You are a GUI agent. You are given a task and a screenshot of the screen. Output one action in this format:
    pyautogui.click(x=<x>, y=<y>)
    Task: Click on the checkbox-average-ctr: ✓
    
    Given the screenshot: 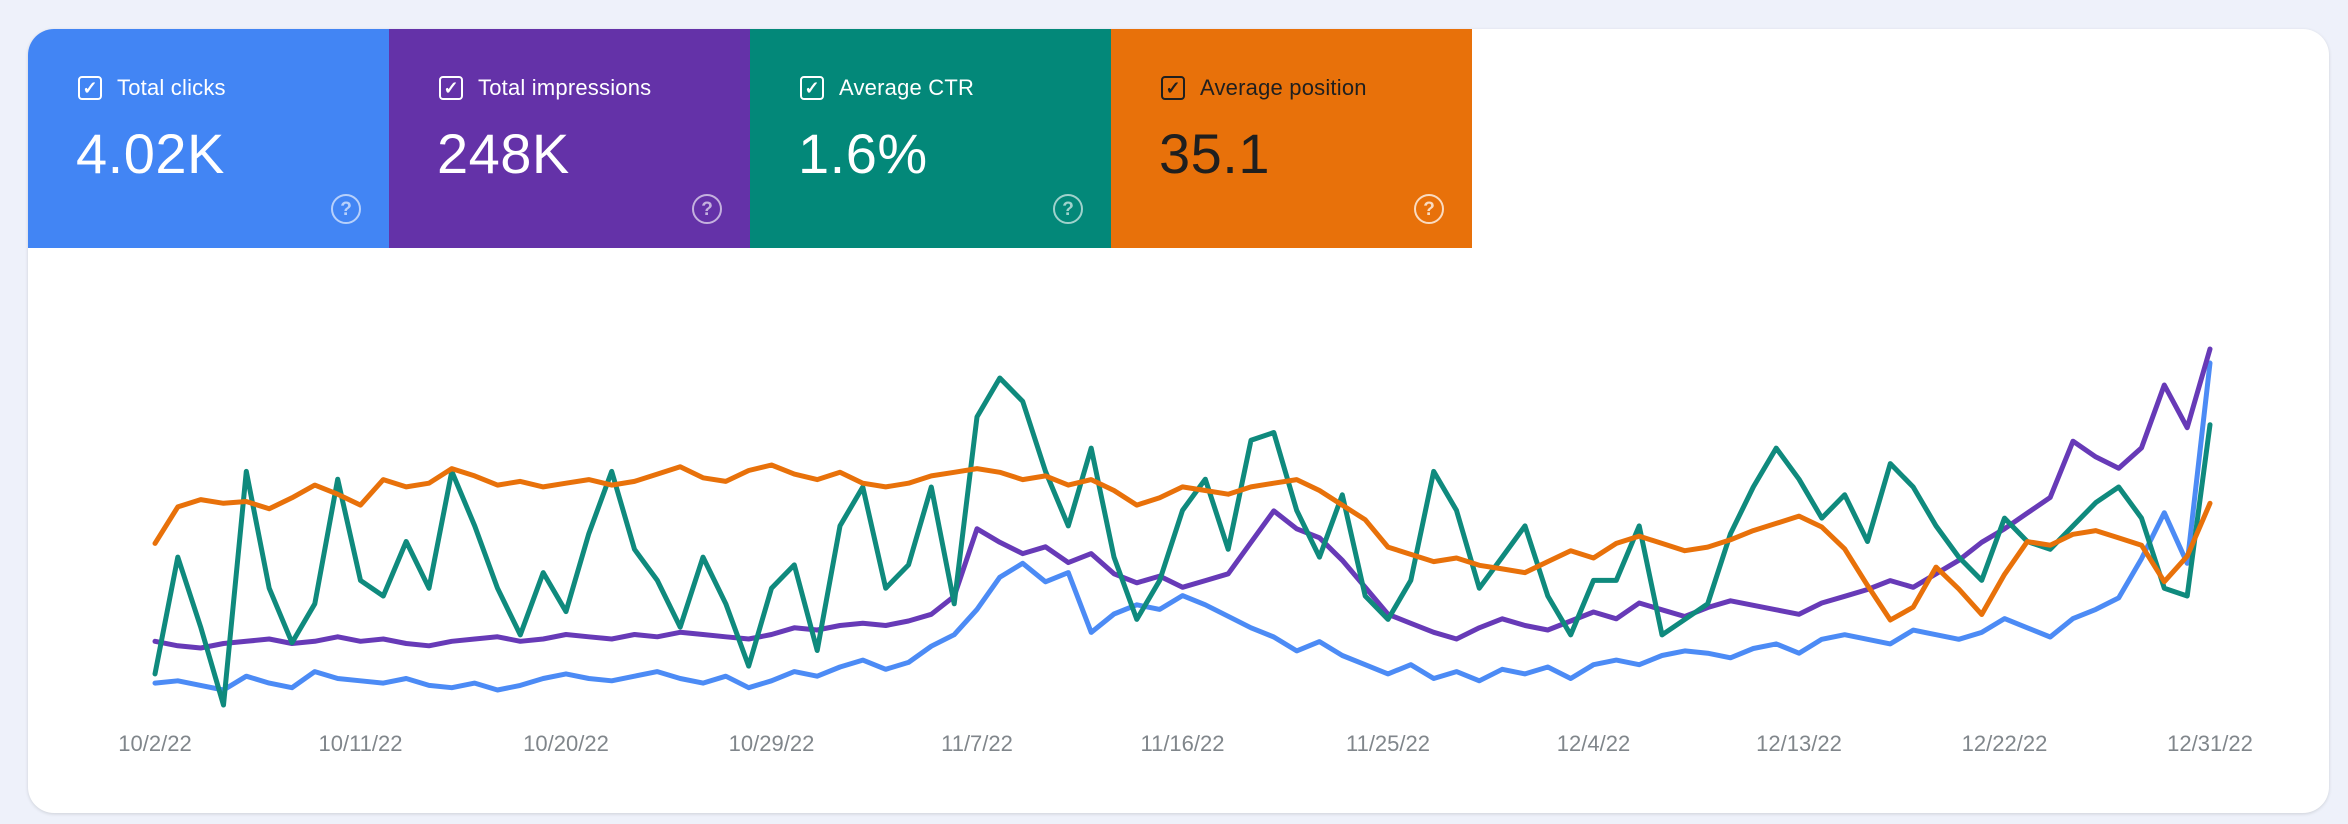 What is the action you would take?
    pyautogui.click(x=812, y=88)
    